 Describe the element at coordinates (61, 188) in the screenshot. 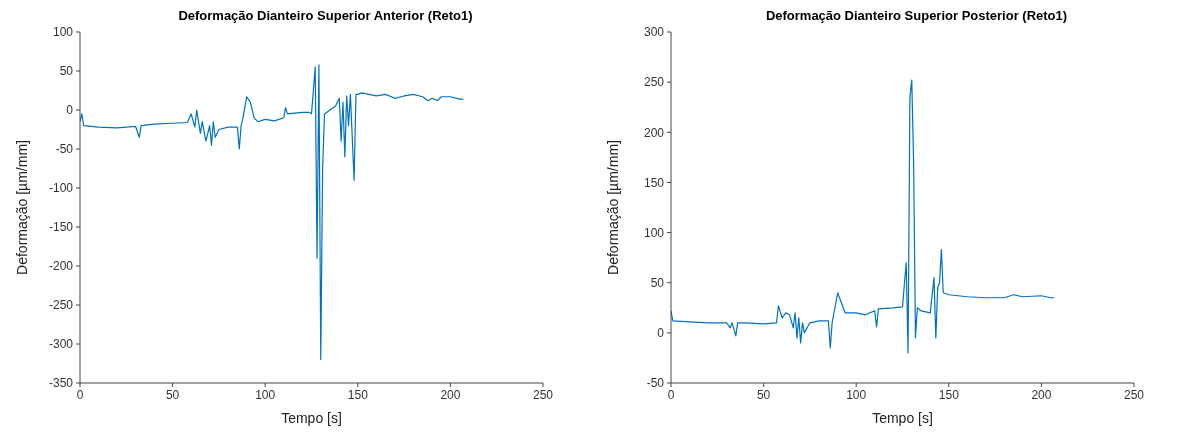

I see `y-tick-label: -100` at that location.